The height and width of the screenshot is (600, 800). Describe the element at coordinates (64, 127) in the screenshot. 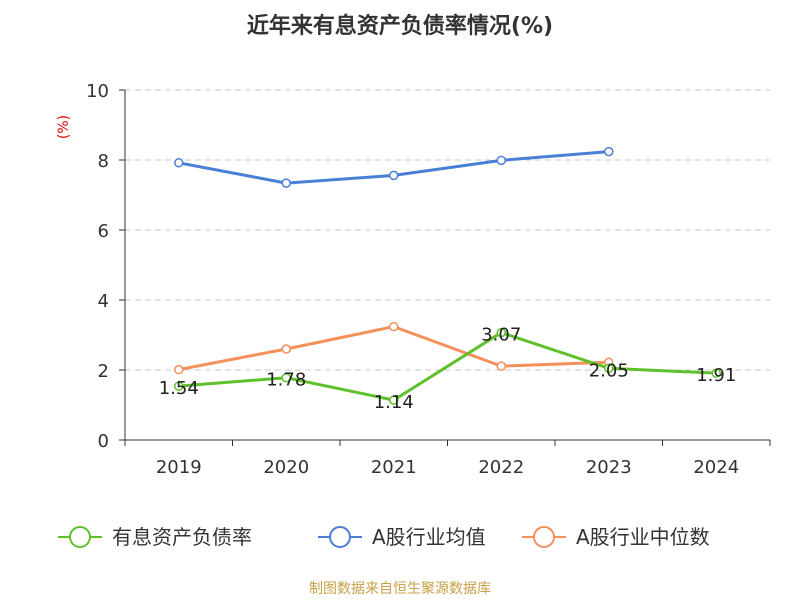

I see `y-axis-label: (%)` at that location.